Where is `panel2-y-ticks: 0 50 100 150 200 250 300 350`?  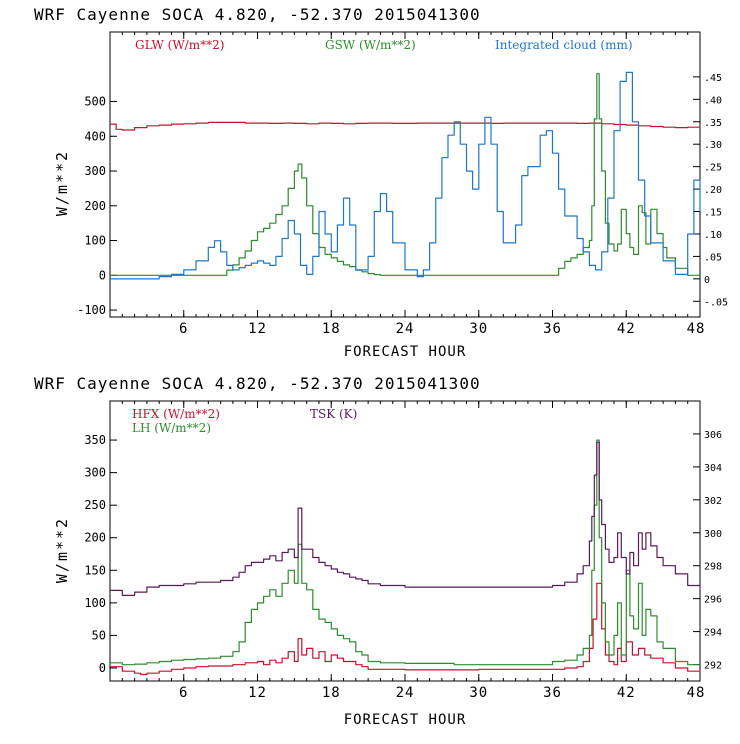 panel2-y-ticks: 0 50 100 150 200 250 300 350 is located at coordinates (100, 554).